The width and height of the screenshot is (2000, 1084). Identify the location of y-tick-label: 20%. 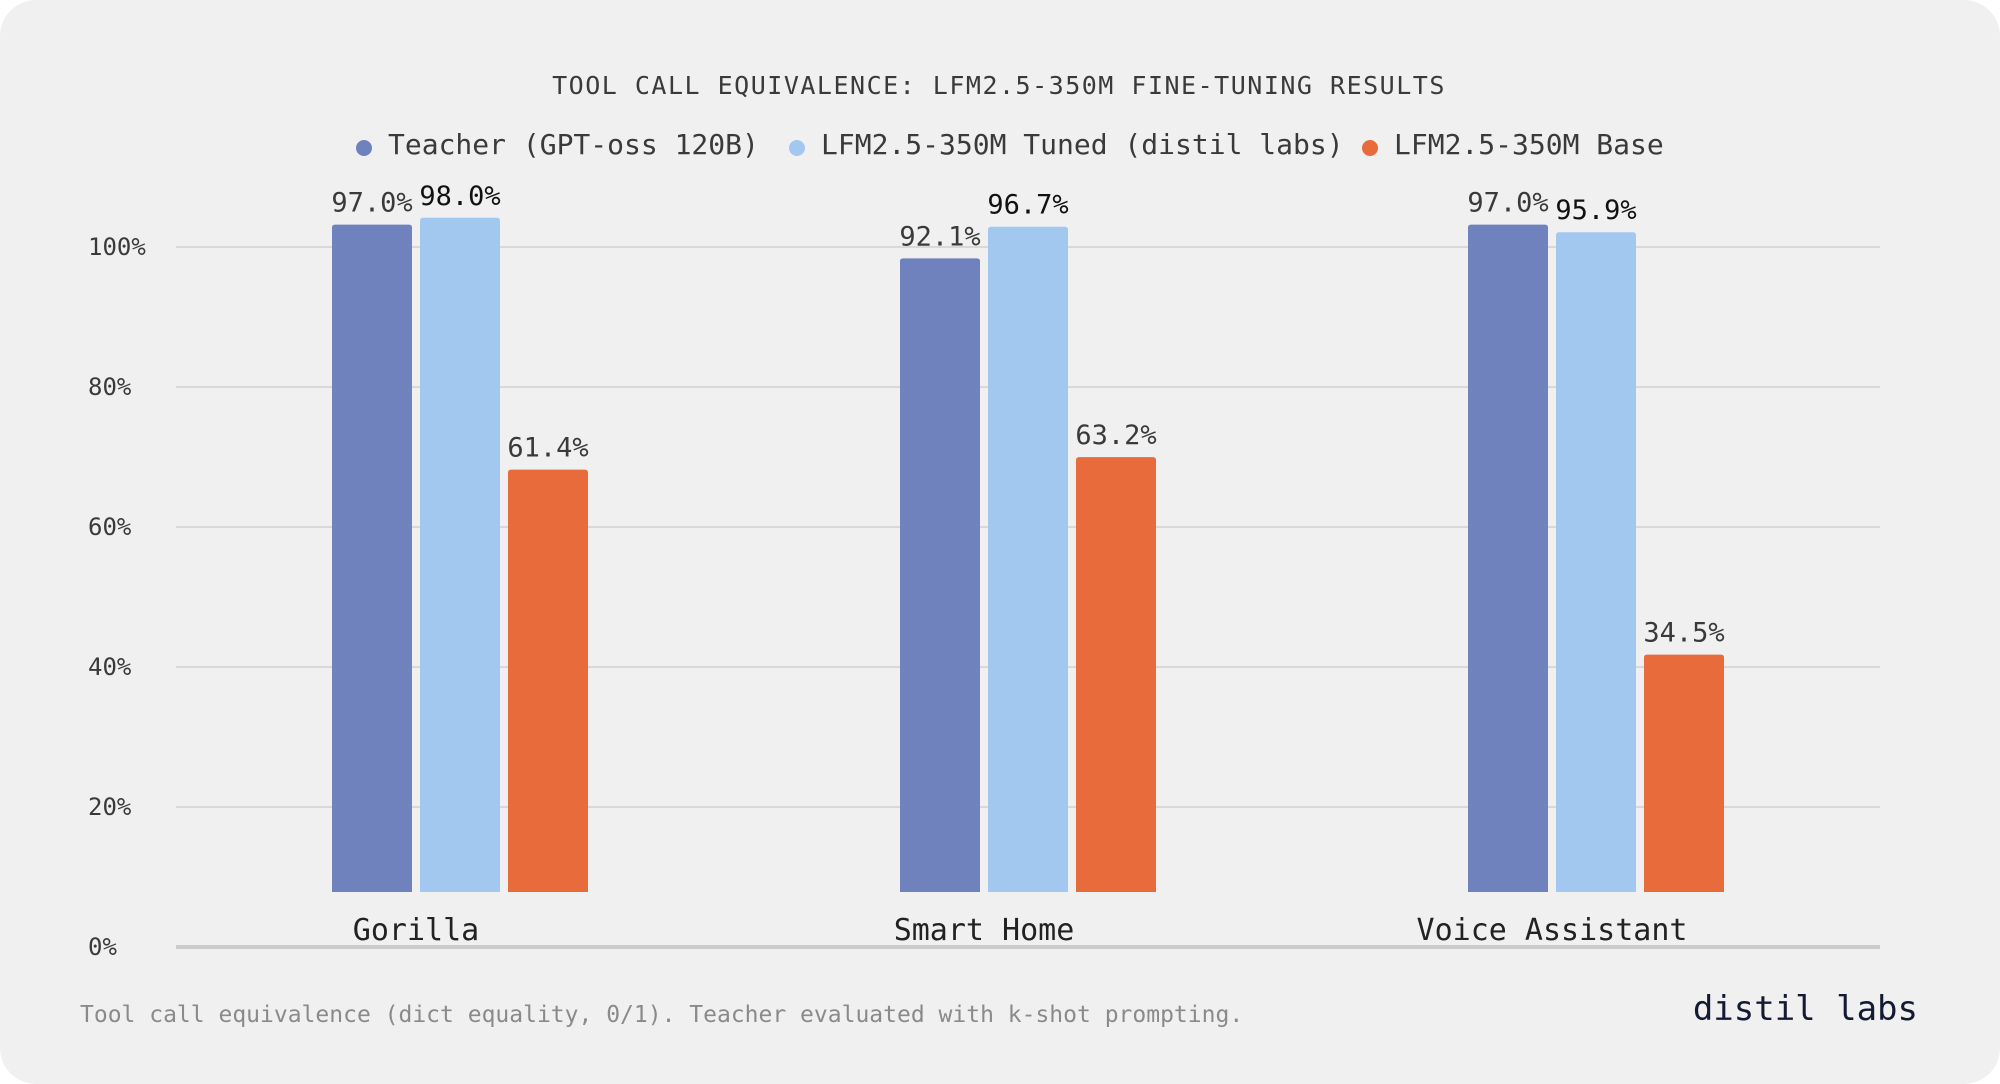
(110, 807).